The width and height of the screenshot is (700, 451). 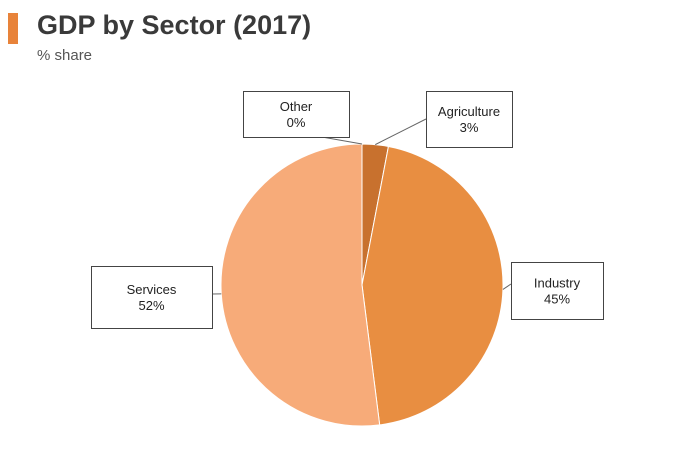 I want to click on callout-box-other, so click(x=296, y=114).